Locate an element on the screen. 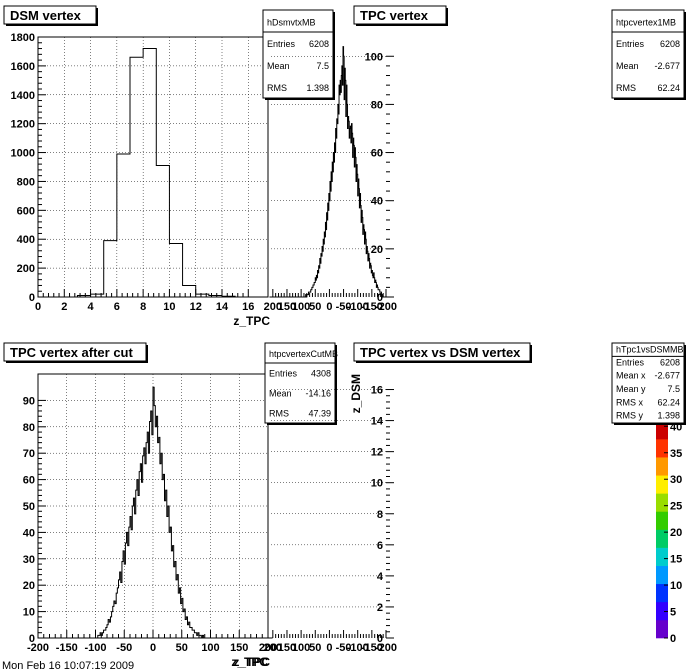 This screenshot has height=672, width=696. stats-value-3-1: -2.677 is located at coordinates (667, 376).